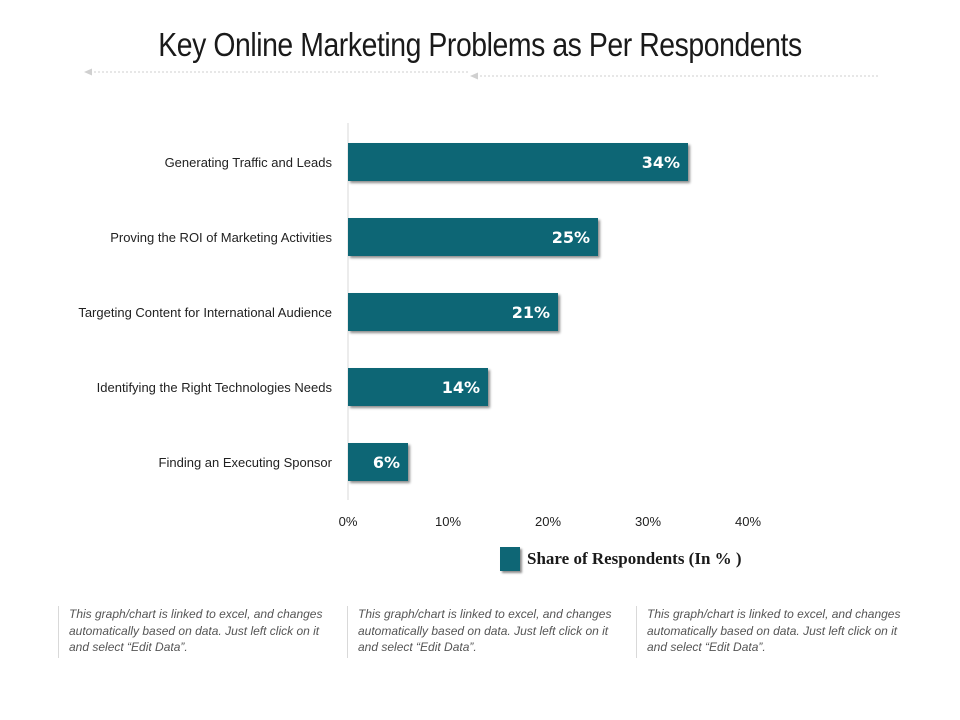 The image size is (960, 720). I want to click on legend-label: Share of Respondents (In % ), so click(634, 558).